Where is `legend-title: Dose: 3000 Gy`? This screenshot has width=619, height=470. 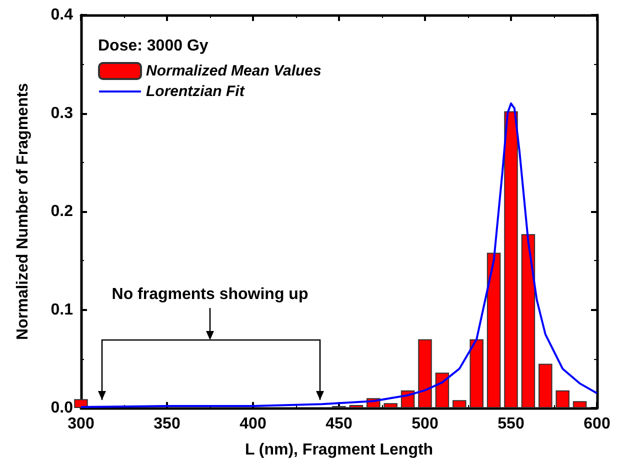
legend-title: Dose: 3000 Gy is located at coordinates (153, 46).